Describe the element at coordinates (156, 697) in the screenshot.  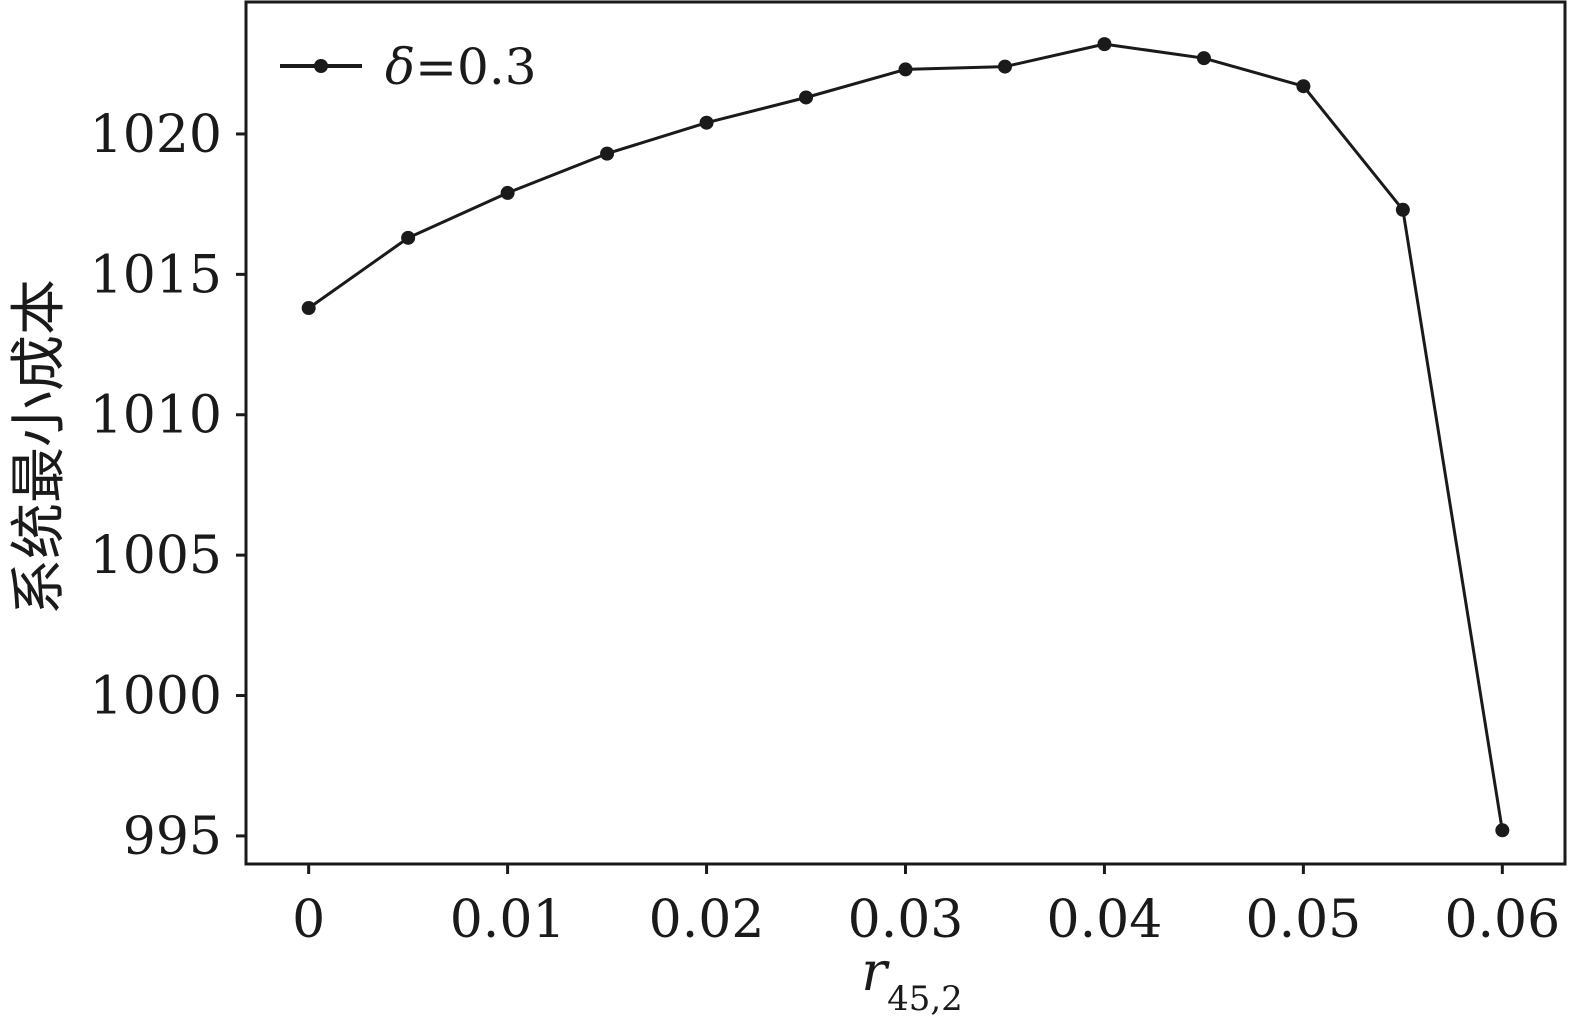
I see `y-tick-label: 1000` at that location.